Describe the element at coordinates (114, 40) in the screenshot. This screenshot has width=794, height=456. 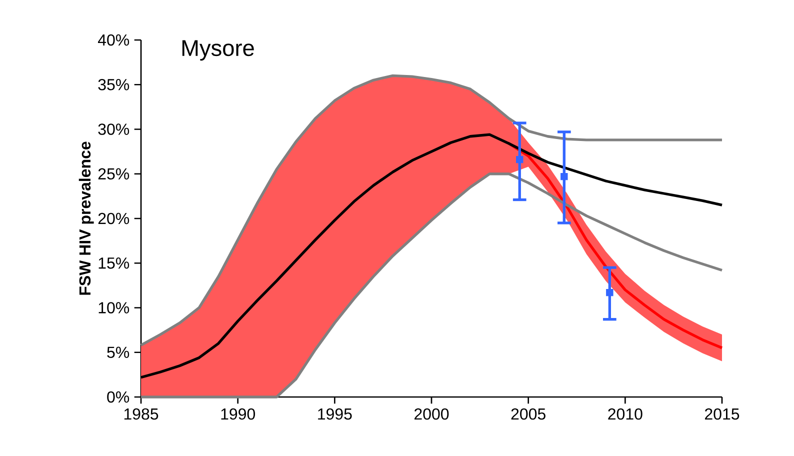
I see `y-tick-label: 40%` at that location.